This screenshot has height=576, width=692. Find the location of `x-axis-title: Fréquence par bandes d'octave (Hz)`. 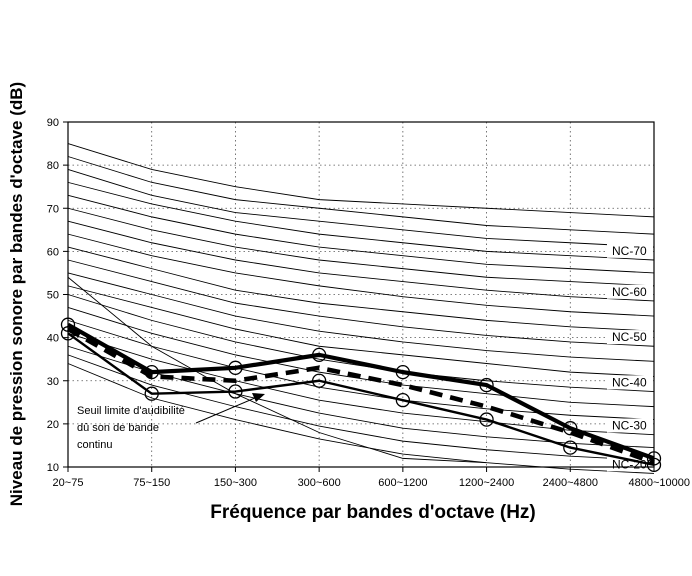

x-axis-title: Fréquence par bandes d'octave (Hz) is located at coordinates (373, 512).